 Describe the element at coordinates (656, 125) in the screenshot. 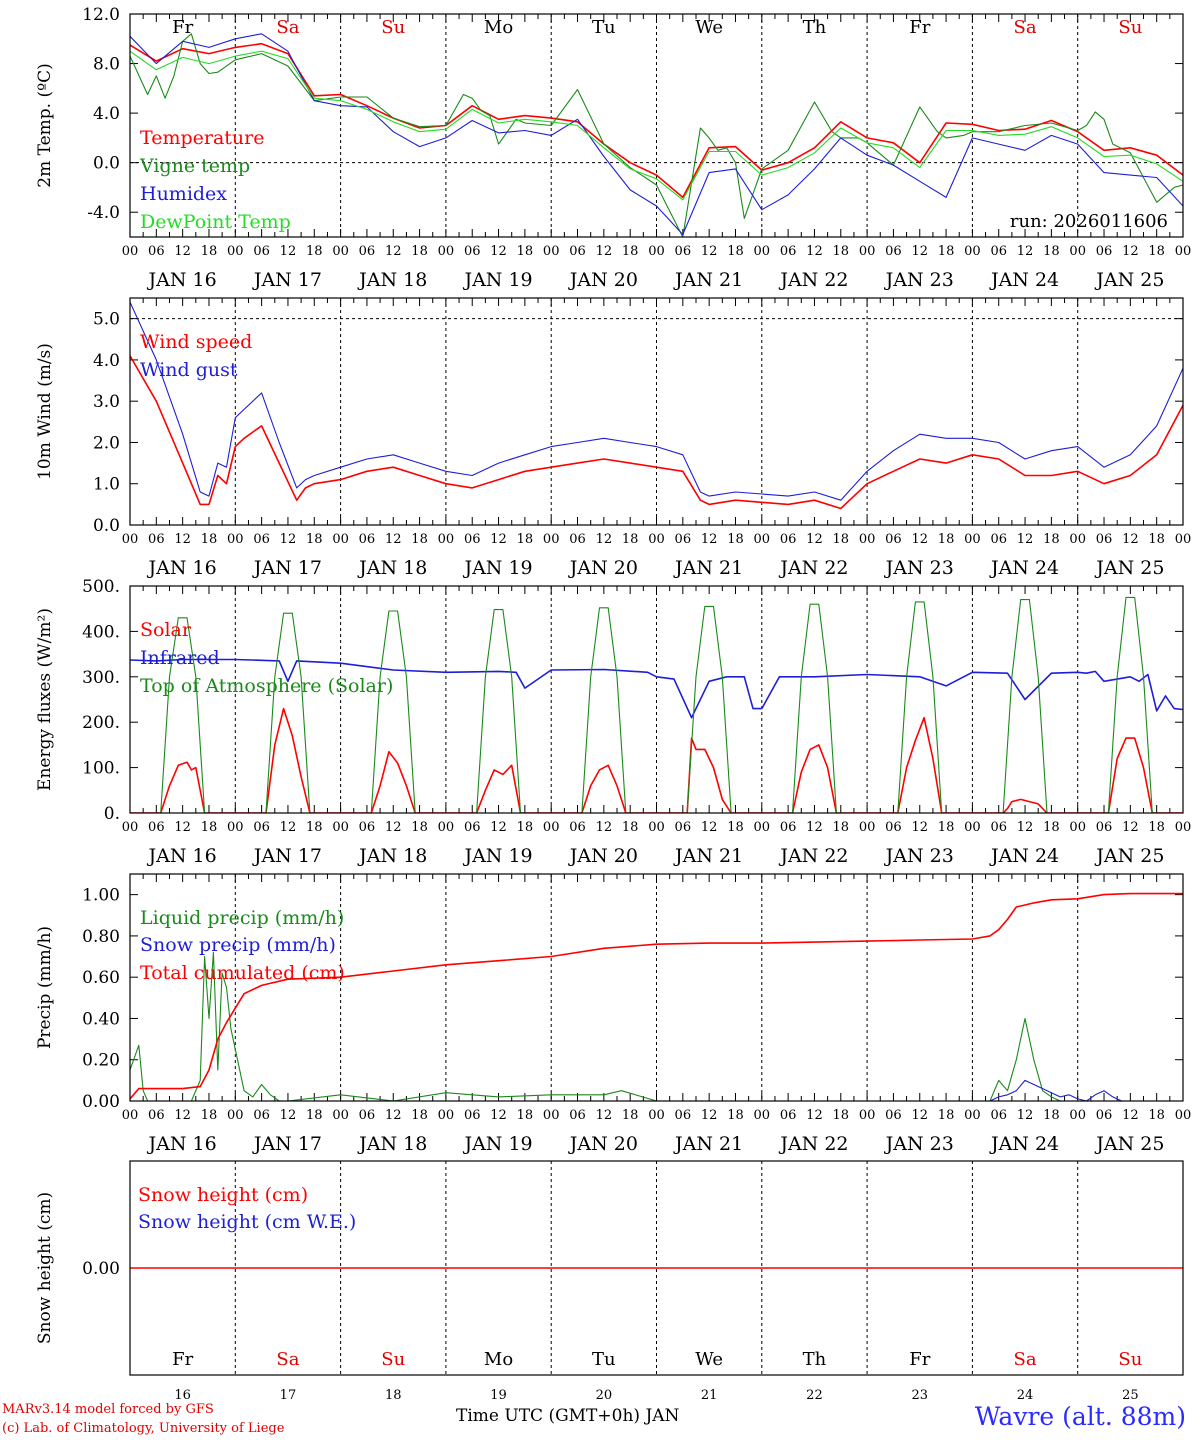

I see `temp-series-dewpoint-temp` at that location.